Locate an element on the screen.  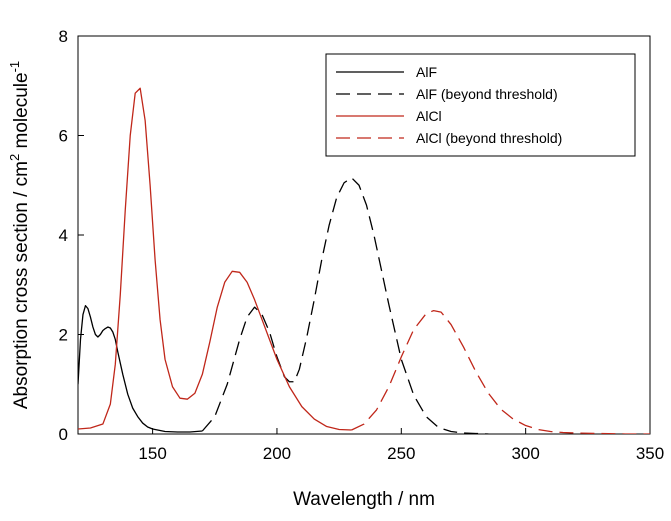
y-axis-title-mid: molecule is located at coordinates (21, 112).